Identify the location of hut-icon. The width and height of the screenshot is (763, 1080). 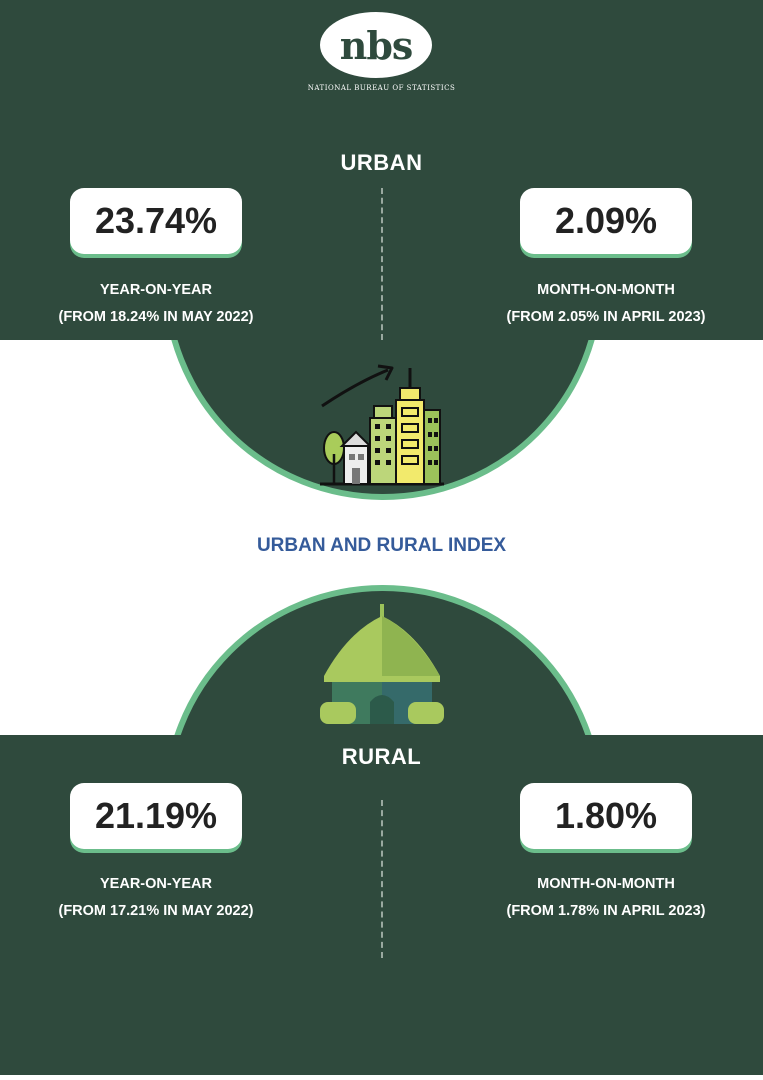
(382, 664).